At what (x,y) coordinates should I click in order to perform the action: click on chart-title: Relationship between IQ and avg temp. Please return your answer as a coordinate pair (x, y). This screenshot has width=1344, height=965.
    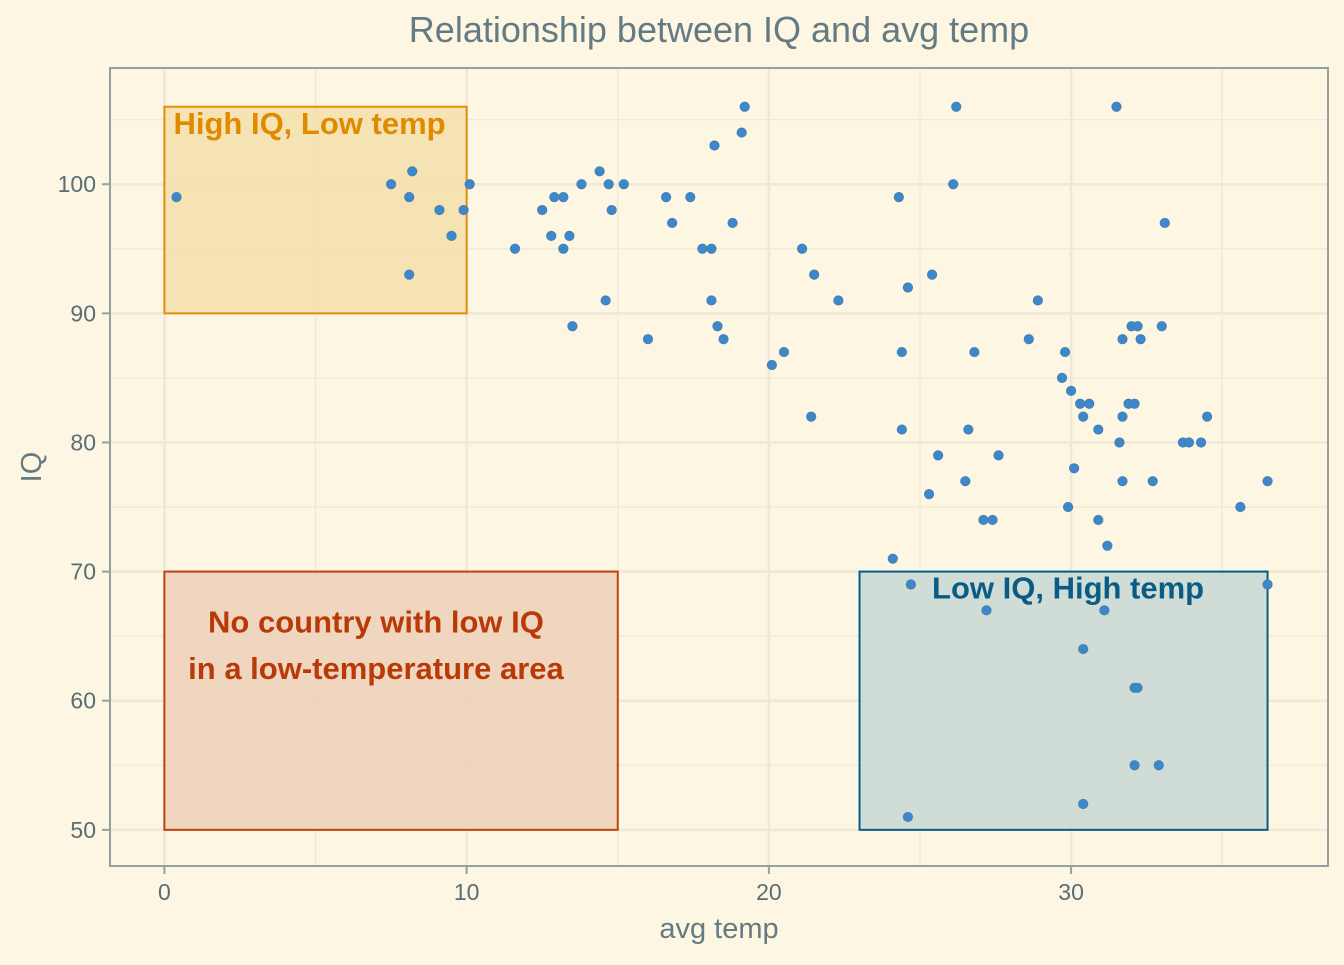
    Looking at the image, I should click on (719, 29).